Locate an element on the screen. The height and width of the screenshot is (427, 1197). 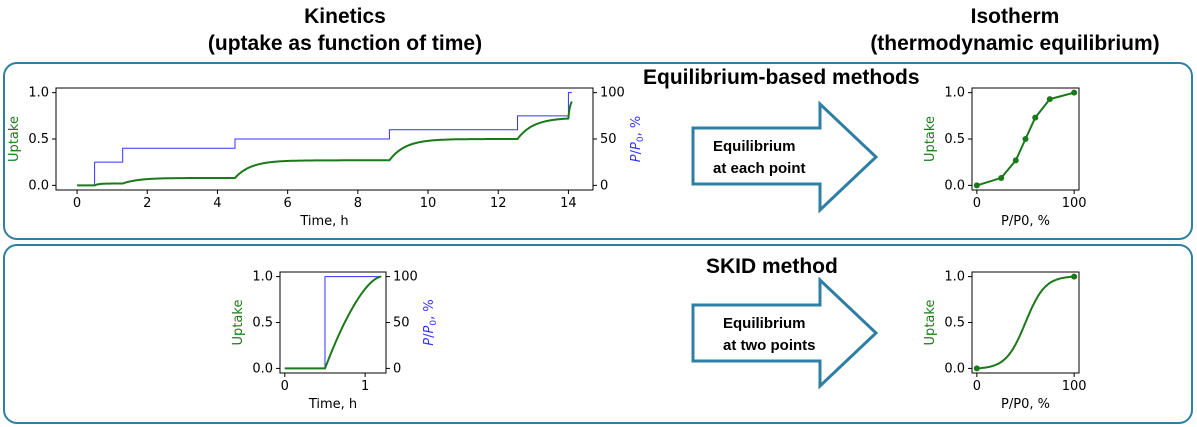
kinetics-bottom-ytick-label: 1.0 is located at coordinates (262, 277).